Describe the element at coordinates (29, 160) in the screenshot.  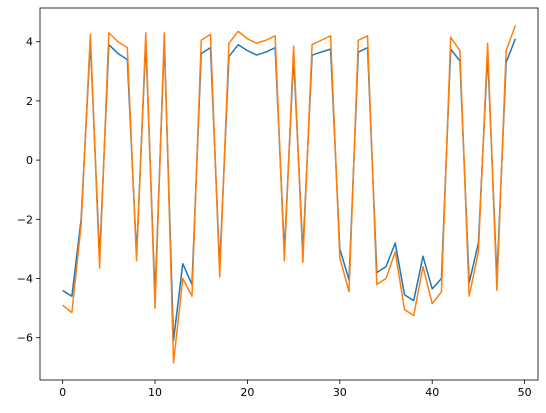
I see `y-tick-label: 0` at that location.